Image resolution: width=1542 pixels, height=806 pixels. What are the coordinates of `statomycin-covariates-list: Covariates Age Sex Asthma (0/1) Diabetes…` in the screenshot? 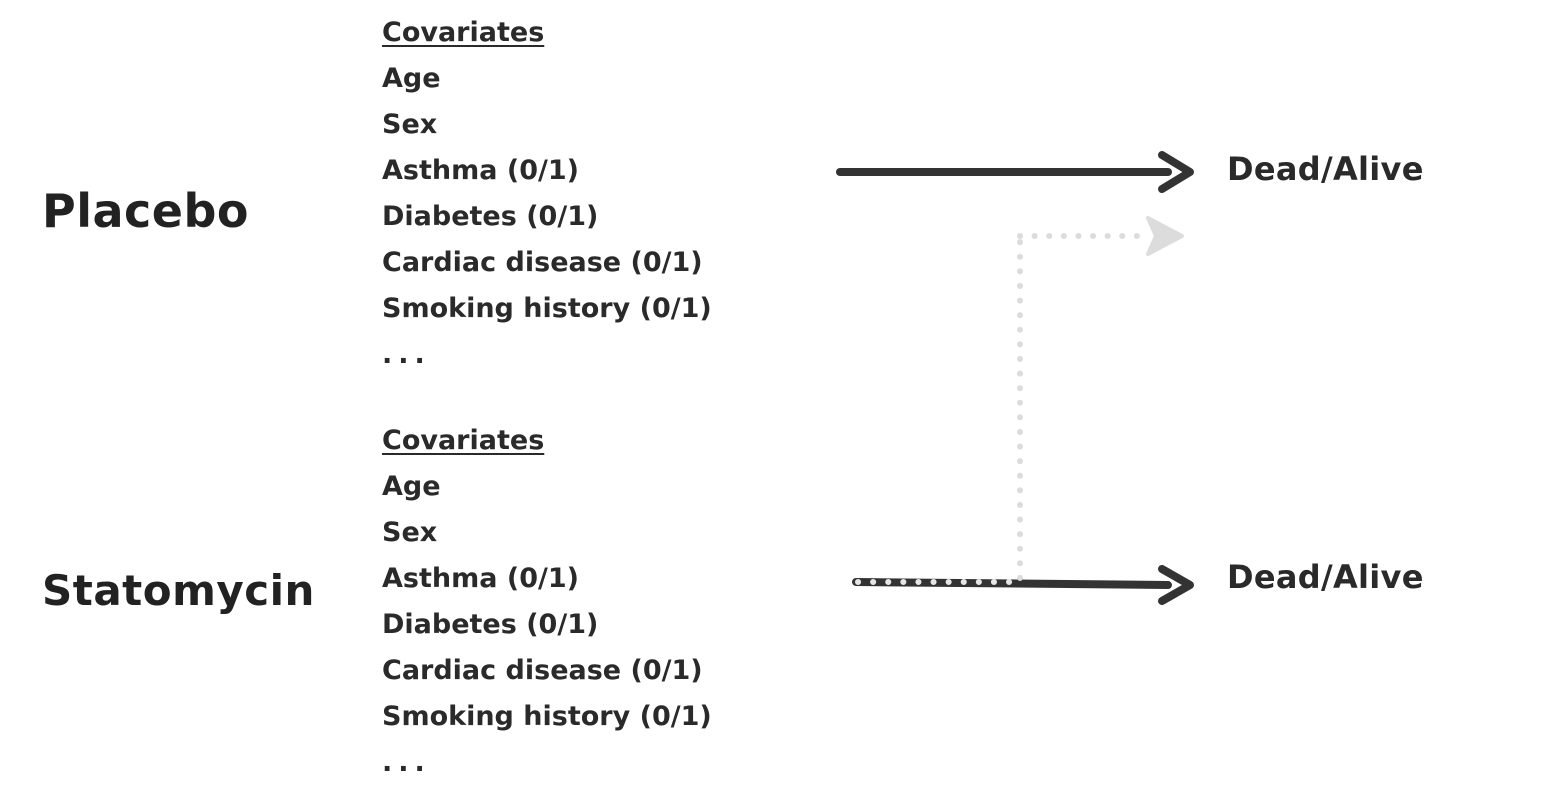 It's located at (547, 602).